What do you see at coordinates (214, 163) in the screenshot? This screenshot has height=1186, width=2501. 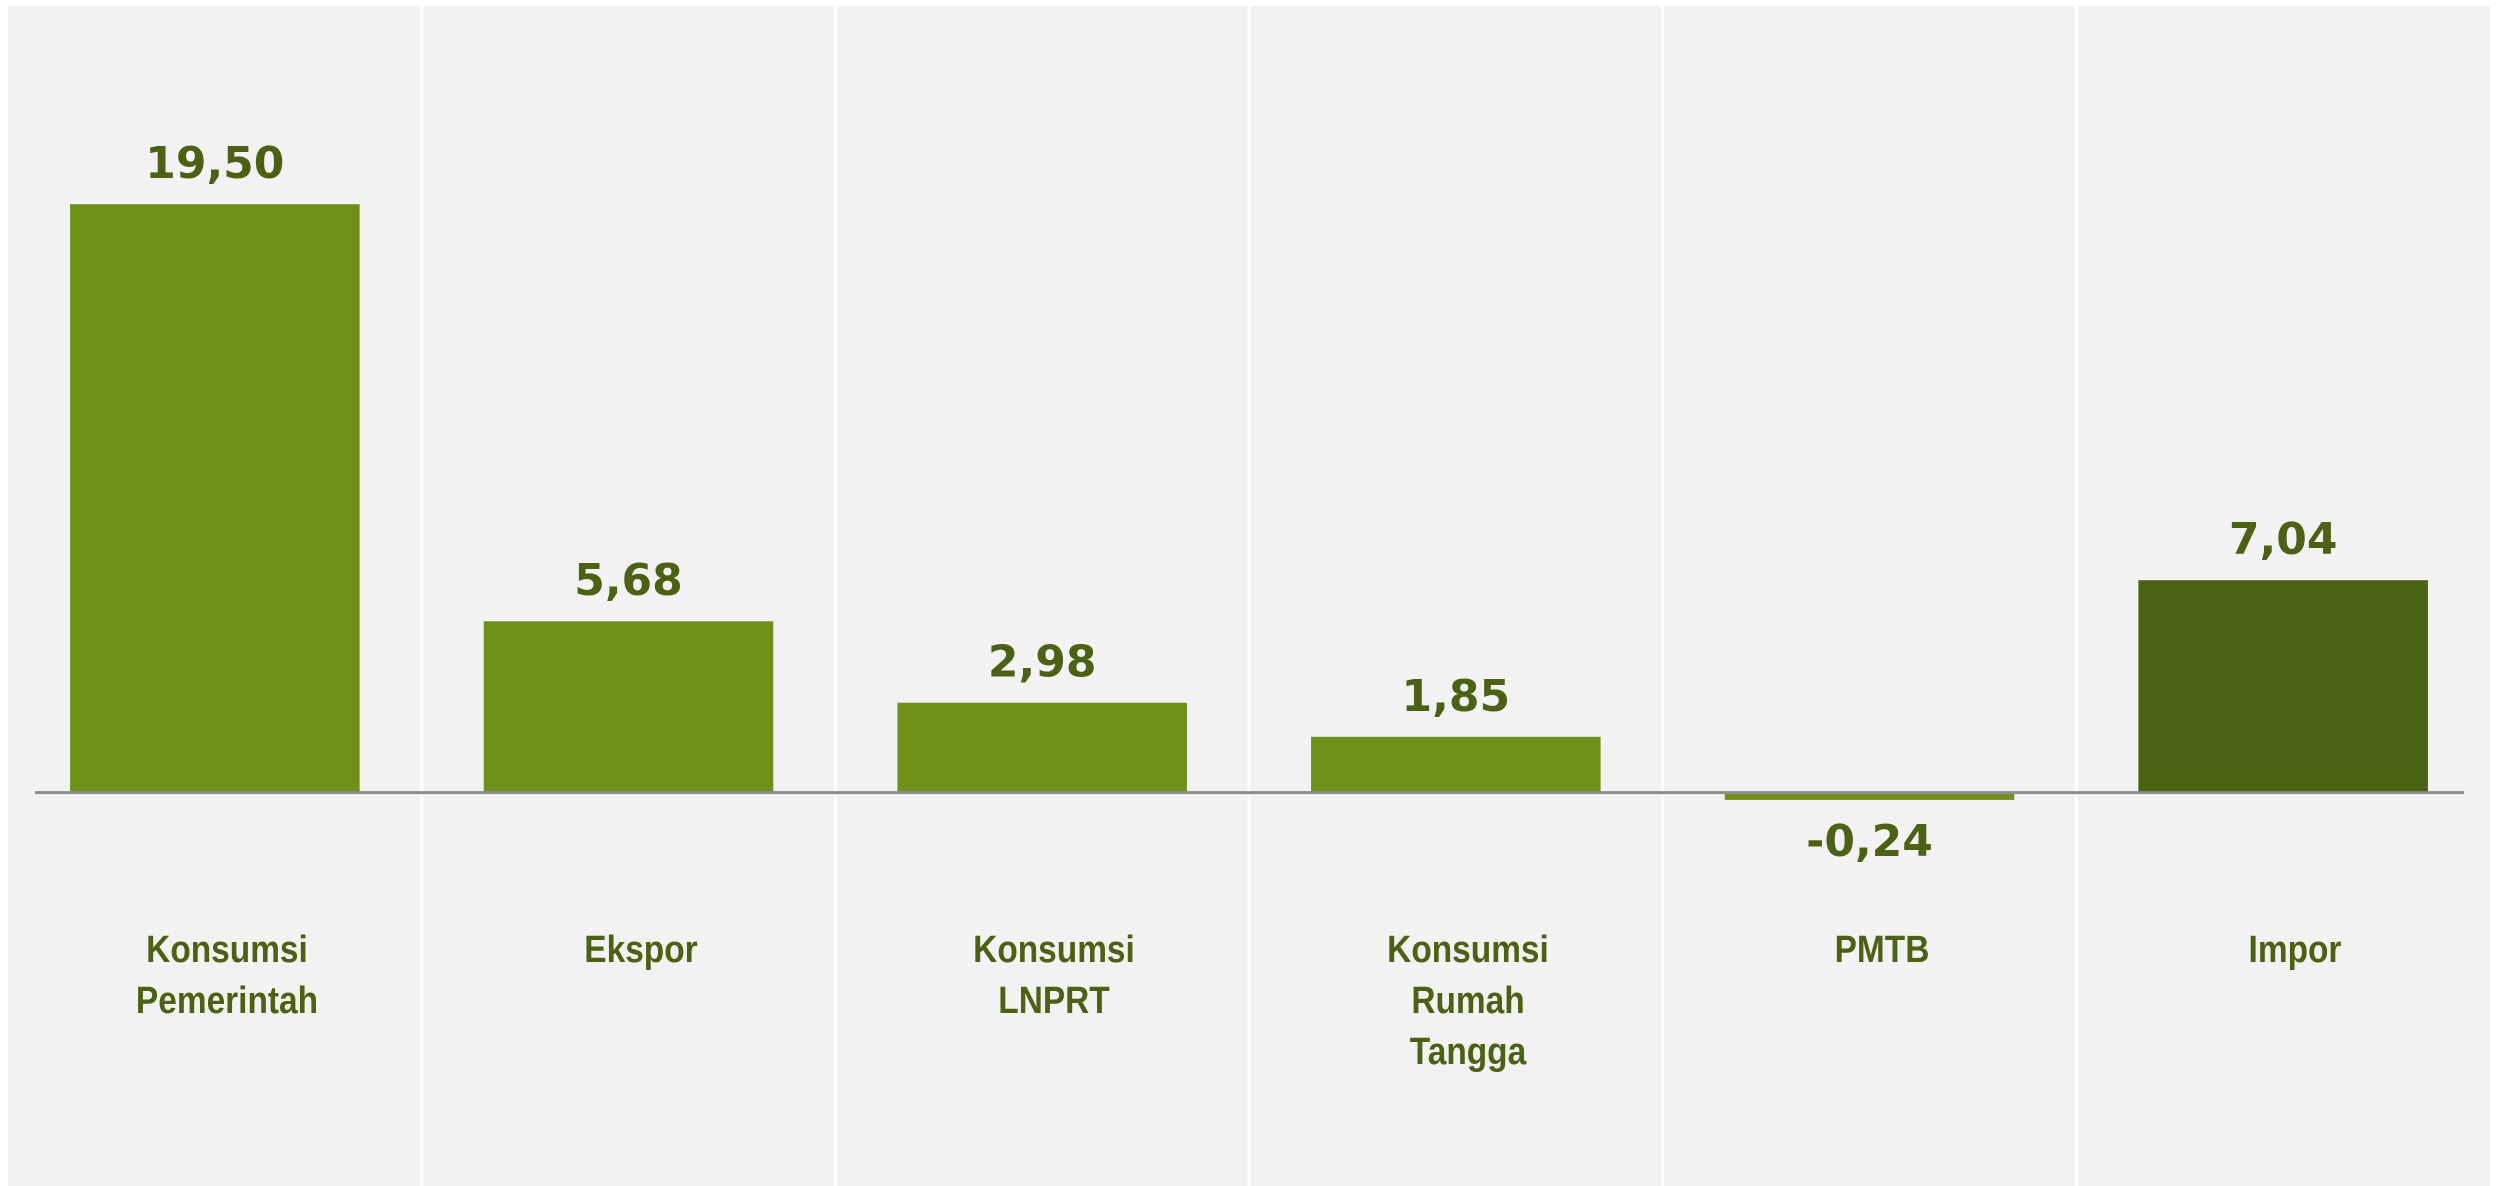 I see `value-label: 19,50` at bounding box center [214, 163].